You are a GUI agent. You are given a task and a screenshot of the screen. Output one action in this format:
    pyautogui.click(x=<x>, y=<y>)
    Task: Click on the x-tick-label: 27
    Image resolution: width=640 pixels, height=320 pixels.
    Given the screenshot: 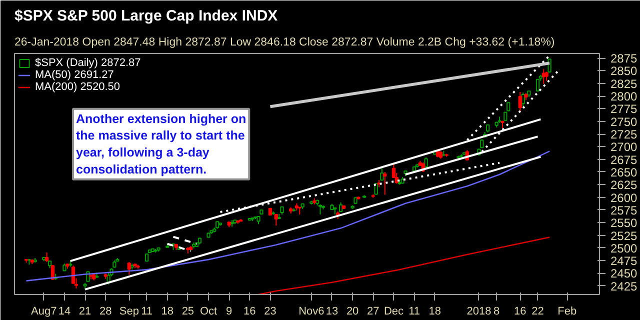 What is the action you would take?
    pyautogui.click(x=373, y=312)
    